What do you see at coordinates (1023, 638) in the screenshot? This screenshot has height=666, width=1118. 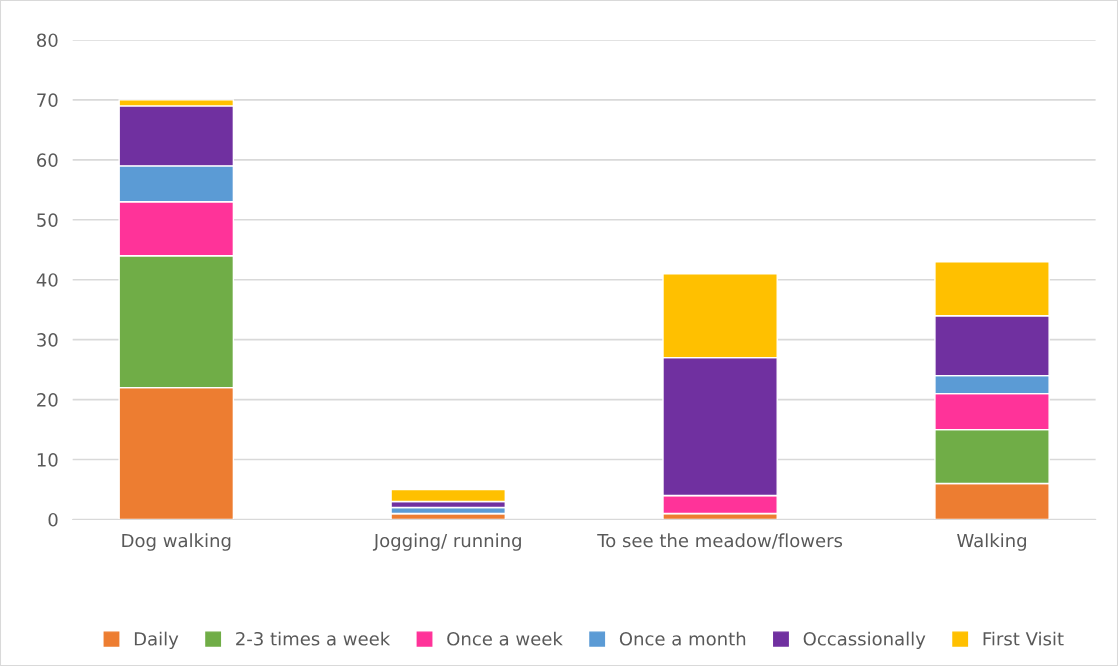 I see `legend-label: First Visit` at bounding box center [1023, 638].